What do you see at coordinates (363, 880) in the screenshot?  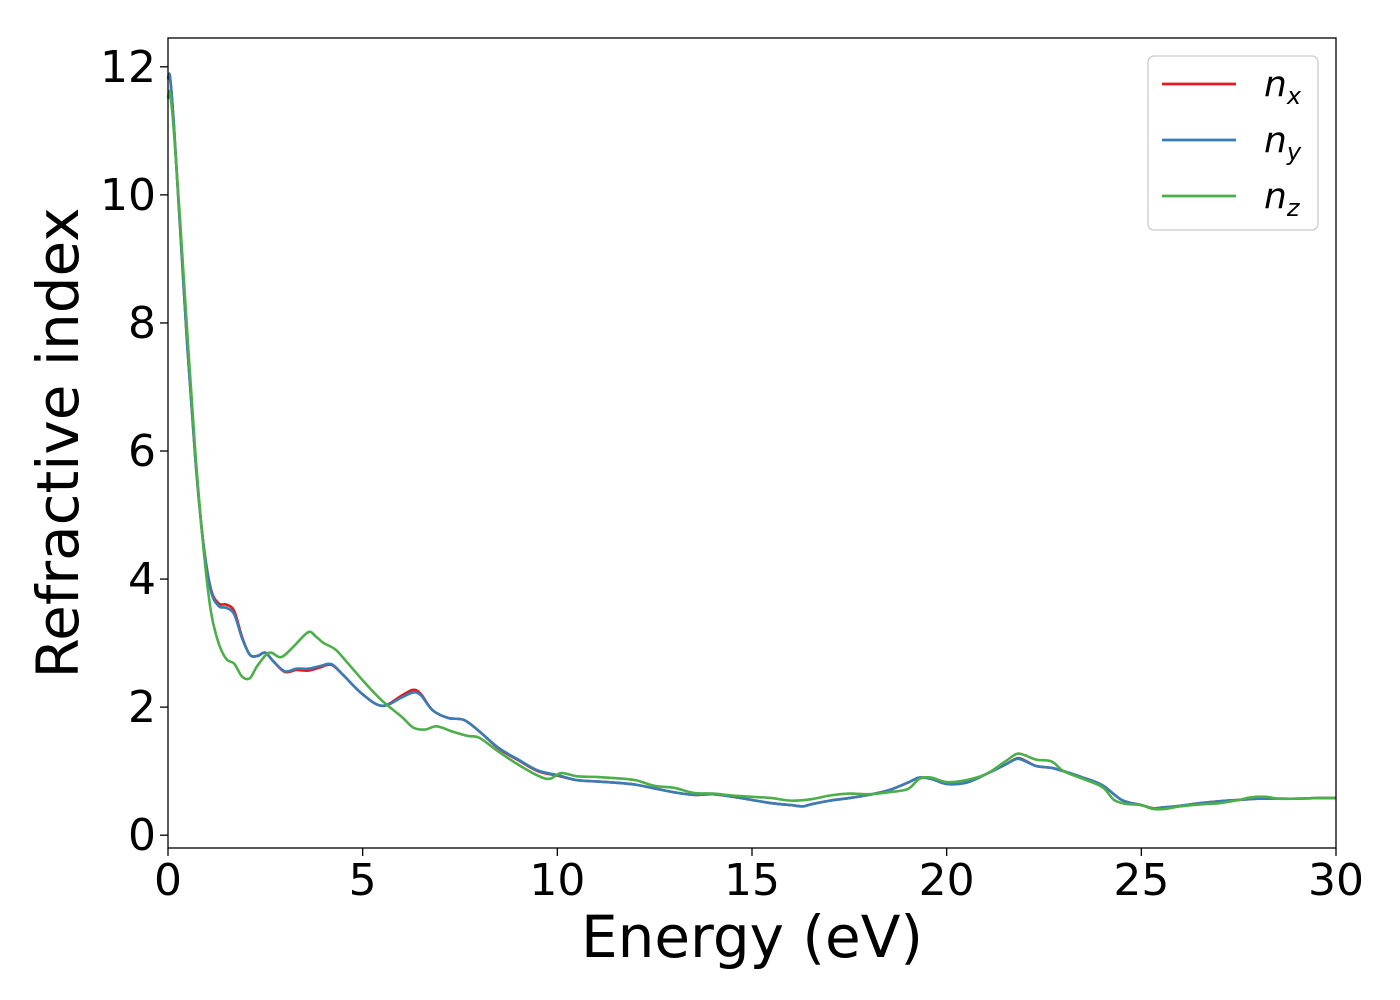 I see `x-tick-label: 5` at bounding box center [363, 880].